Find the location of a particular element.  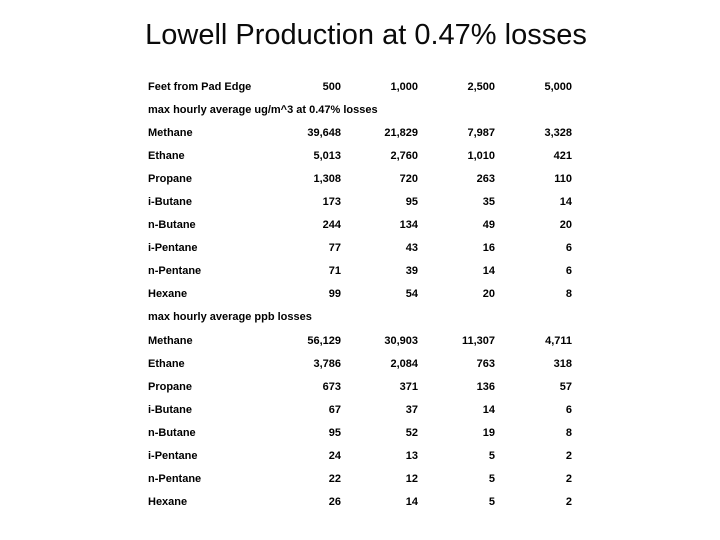

table-row: n-Pentane 71 39 14 6 is located at coordinates (360, 271).